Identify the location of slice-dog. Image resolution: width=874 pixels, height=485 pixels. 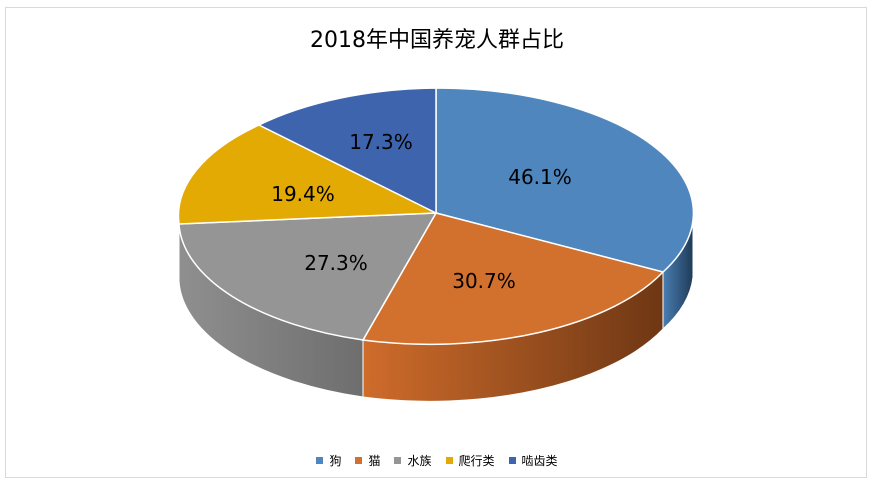
(565, 180).